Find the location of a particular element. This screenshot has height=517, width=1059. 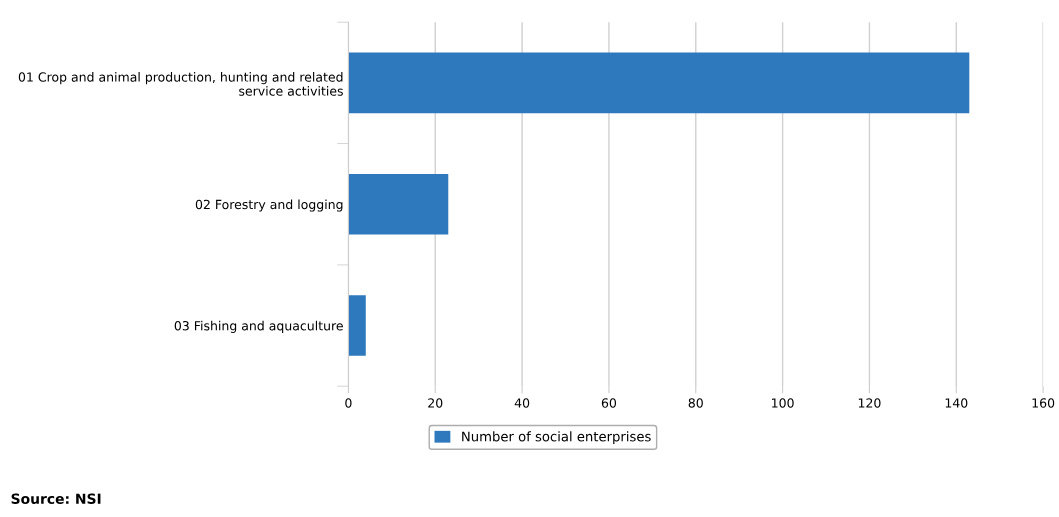

legend-label: Number of social enterprises is located at coordinates (556, 437).